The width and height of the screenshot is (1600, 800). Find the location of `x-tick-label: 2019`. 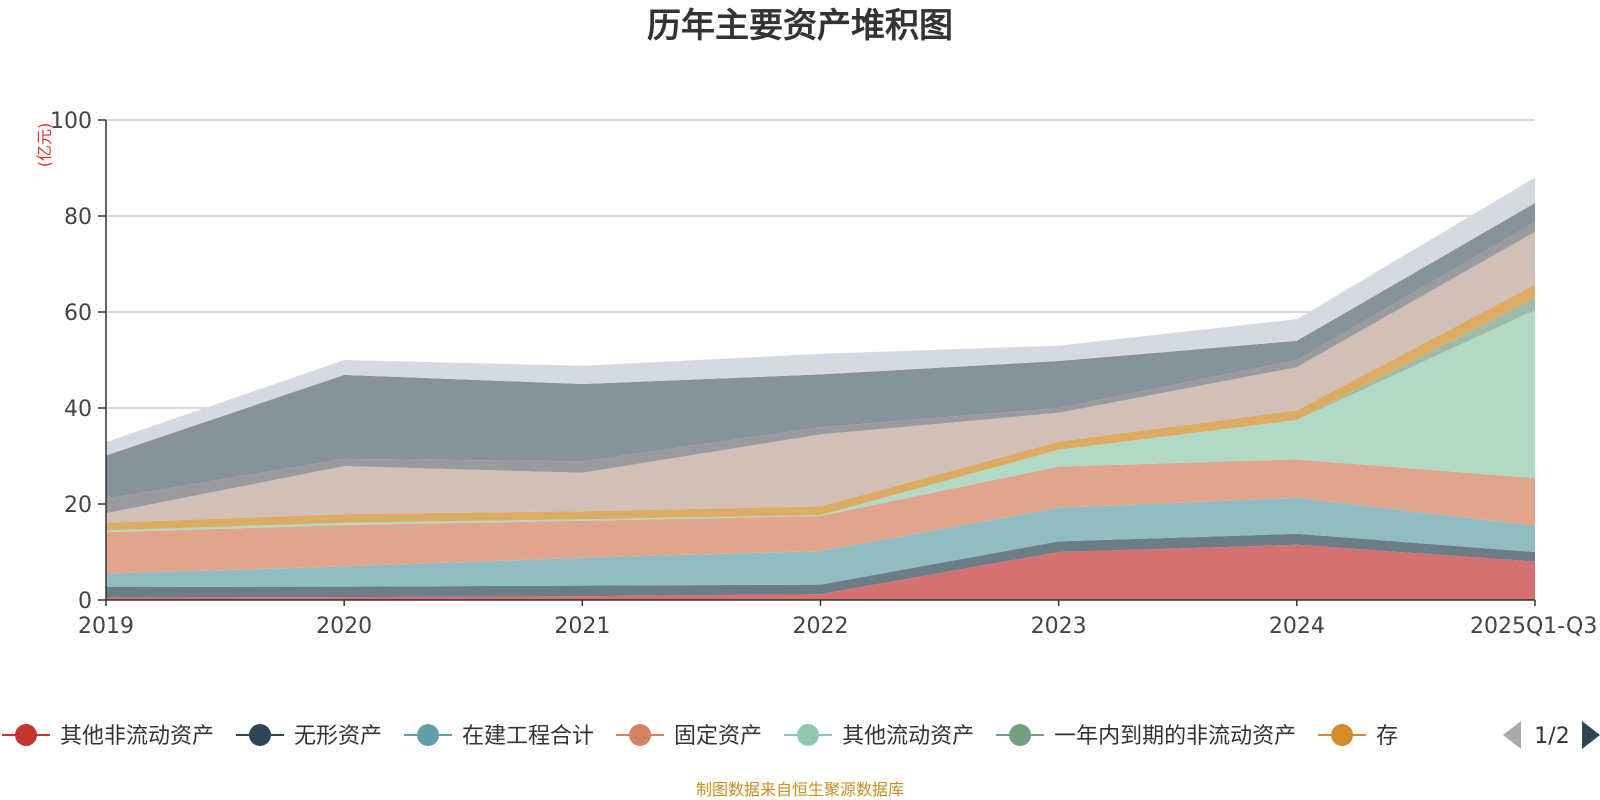

x-tick-label: 2019 is located at coordinates (106, 626).